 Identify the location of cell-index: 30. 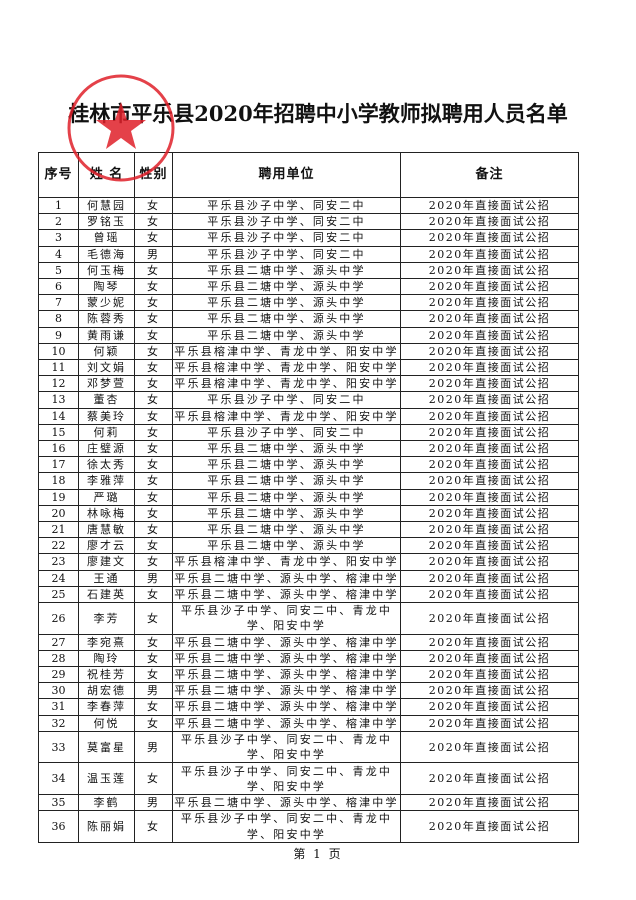
(58, 691).